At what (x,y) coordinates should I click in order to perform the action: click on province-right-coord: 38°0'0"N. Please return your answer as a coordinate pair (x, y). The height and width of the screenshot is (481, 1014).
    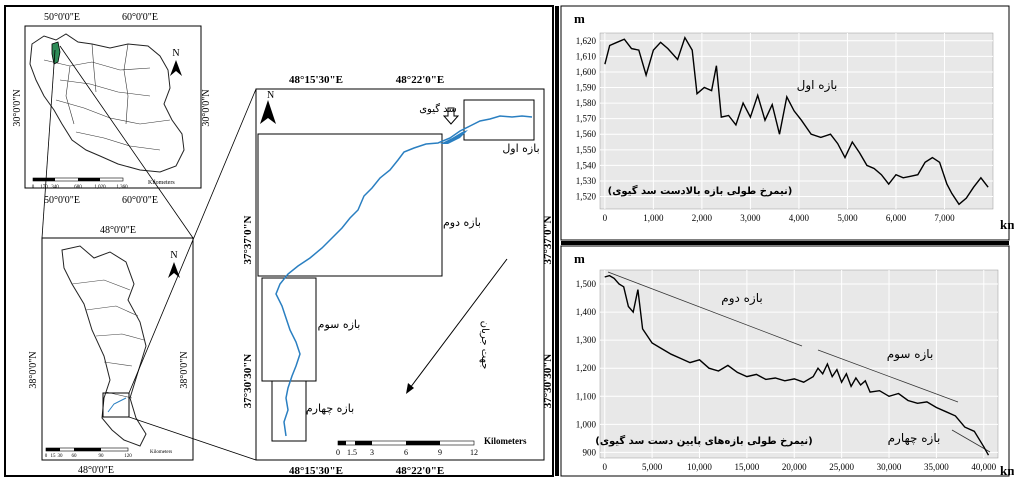
    Looking at the image, I should click on (184, 369).